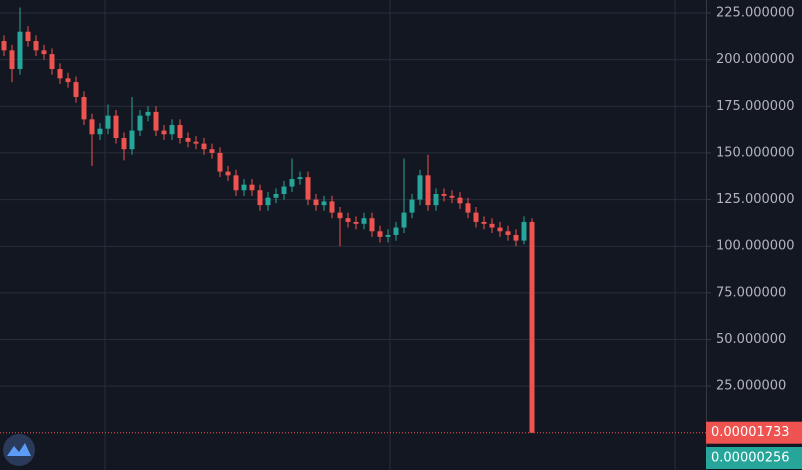 The height and width of the screenshot is (470, 802). I want to click on y-tick-label: 50.000000, so click(751, 339).